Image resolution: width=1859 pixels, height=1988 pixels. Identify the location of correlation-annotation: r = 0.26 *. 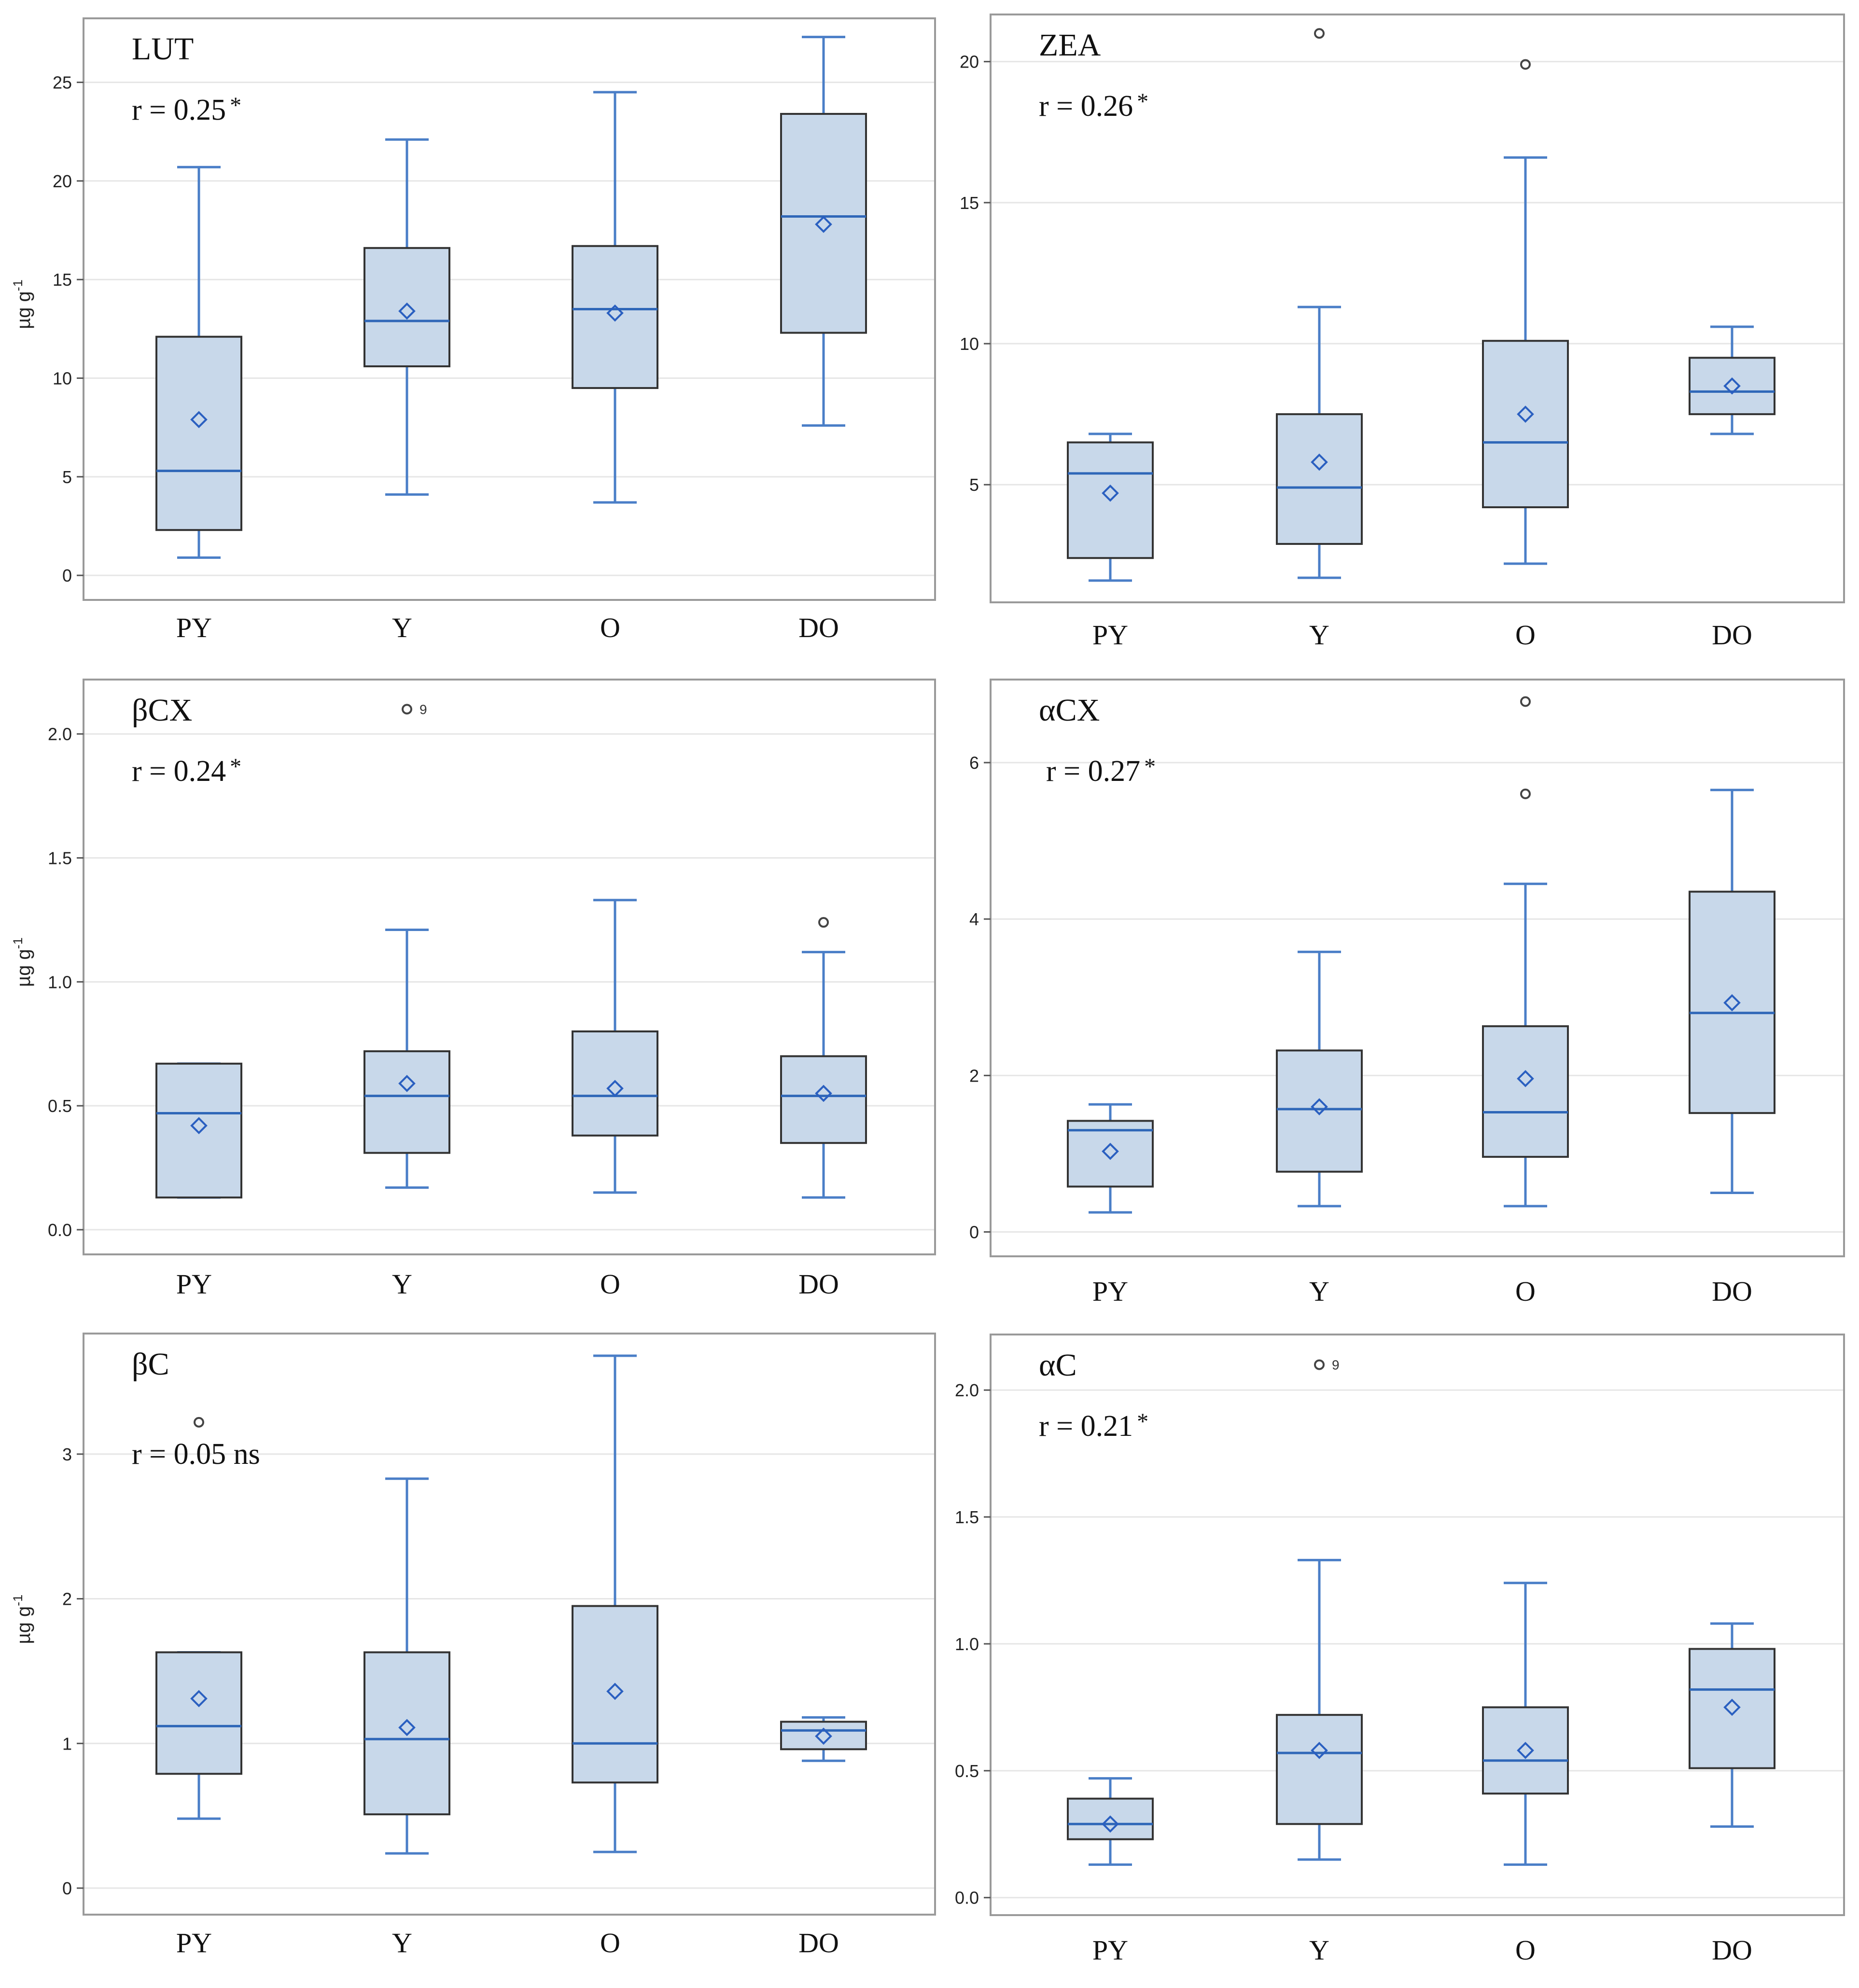
(1093, 106).